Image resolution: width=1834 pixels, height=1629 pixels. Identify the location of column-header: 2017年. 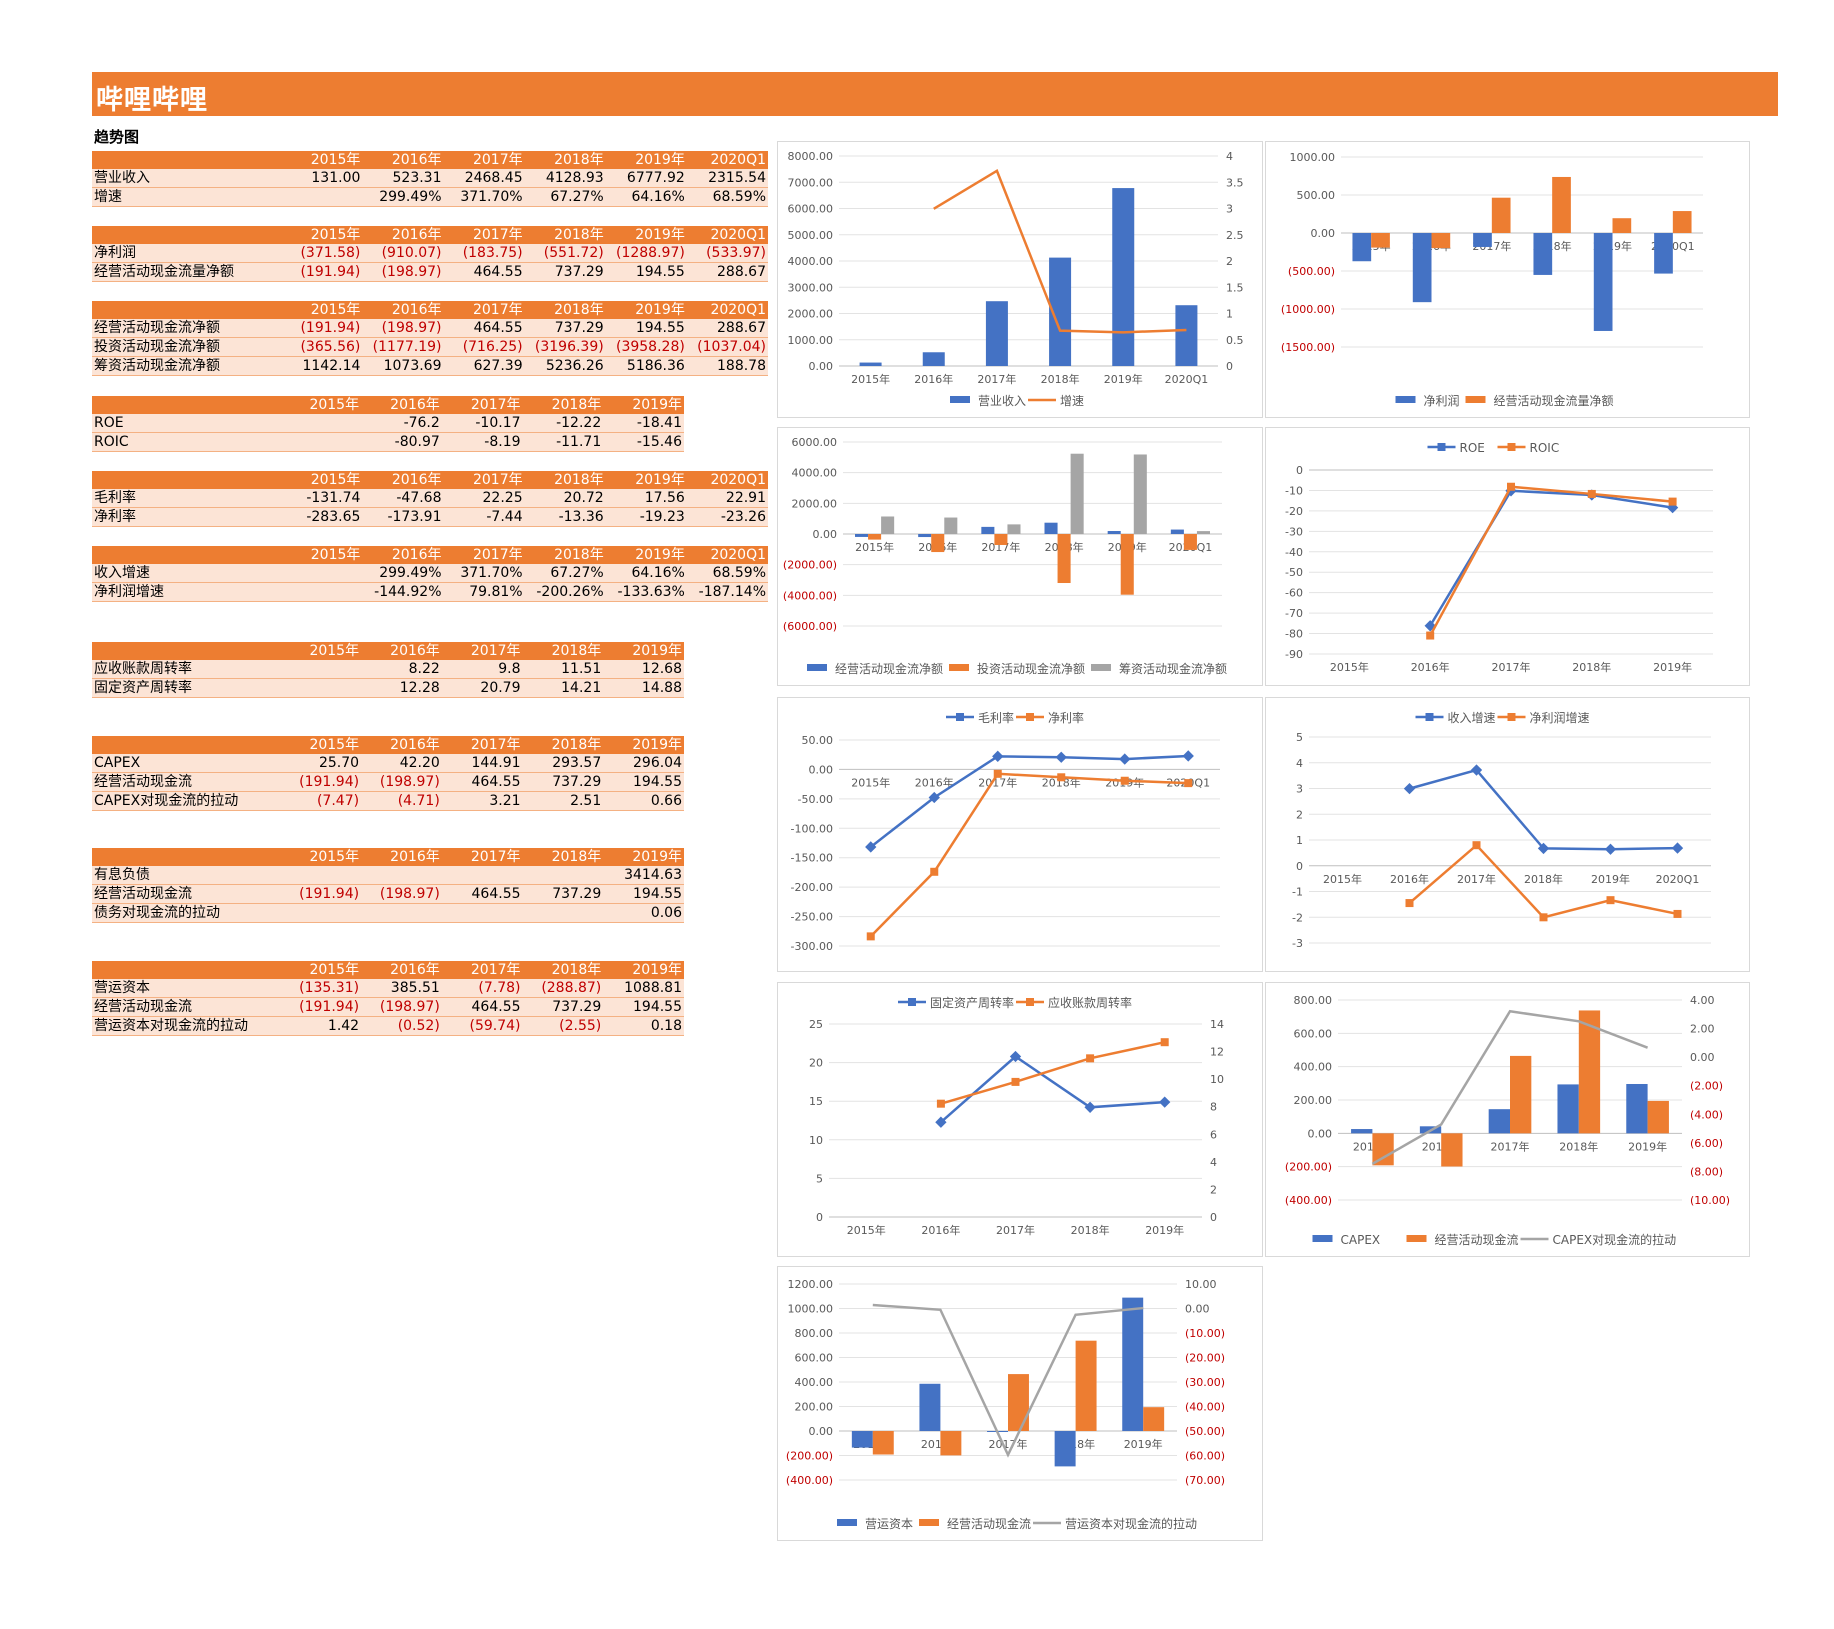
(482, 745).